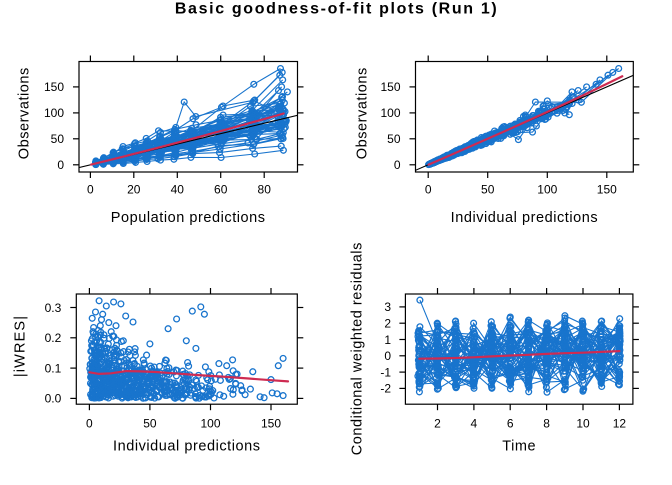 The height and width of the screenshot is (485, 672). I want to click on svg-text: 60, so click(221, 190).